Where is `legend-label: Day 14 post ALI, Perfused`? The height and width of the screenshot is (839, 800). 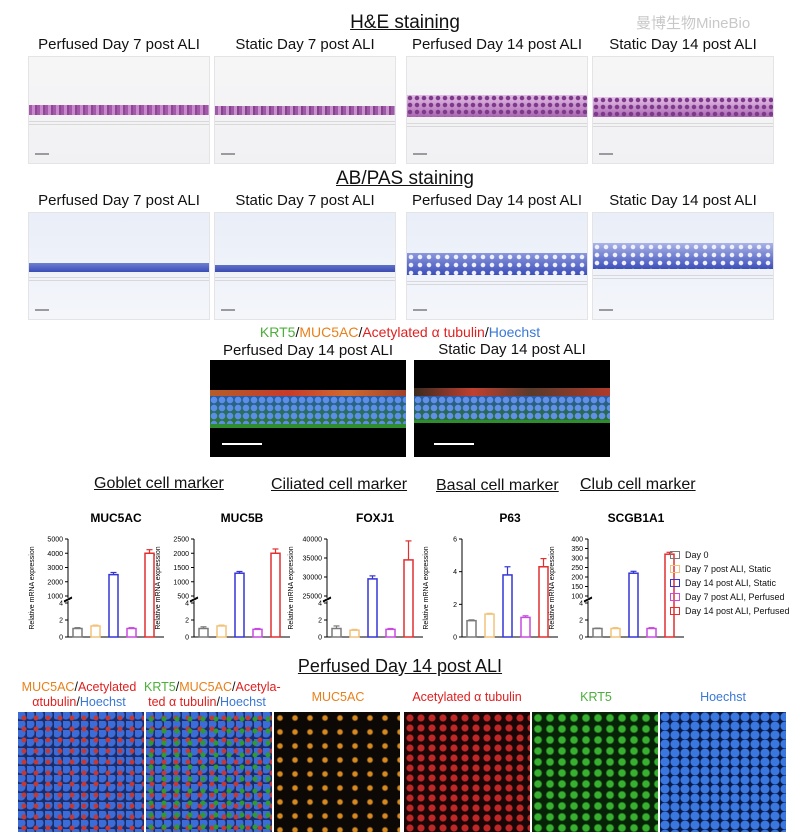 legend-label: Day 14 post ALI, Perfused is located at coordinates (737, 611).